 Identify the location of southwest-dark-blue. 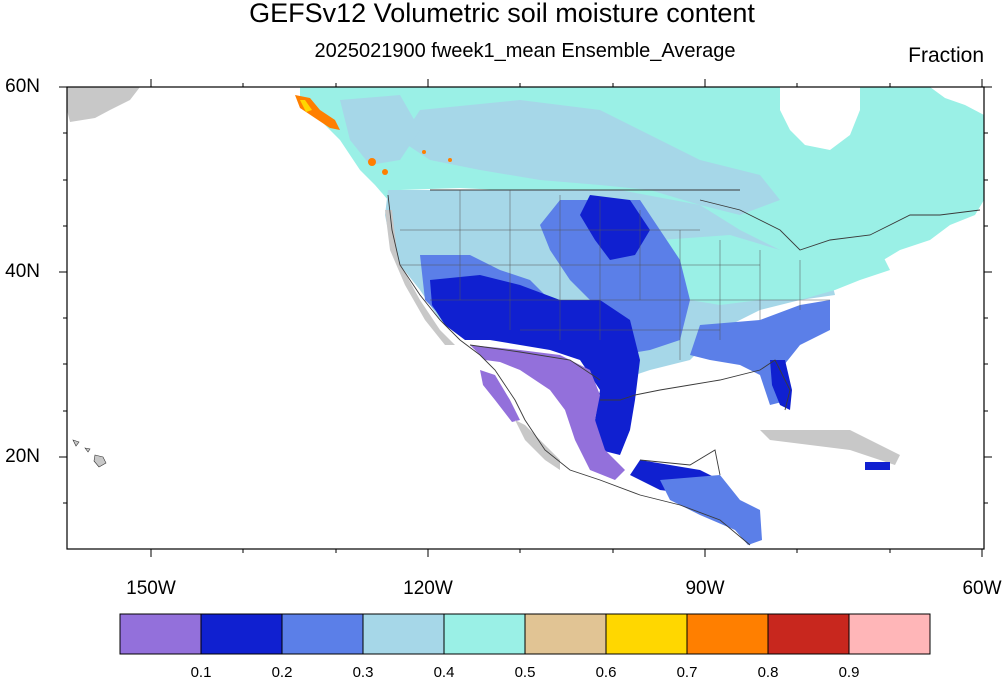
(535, 365).